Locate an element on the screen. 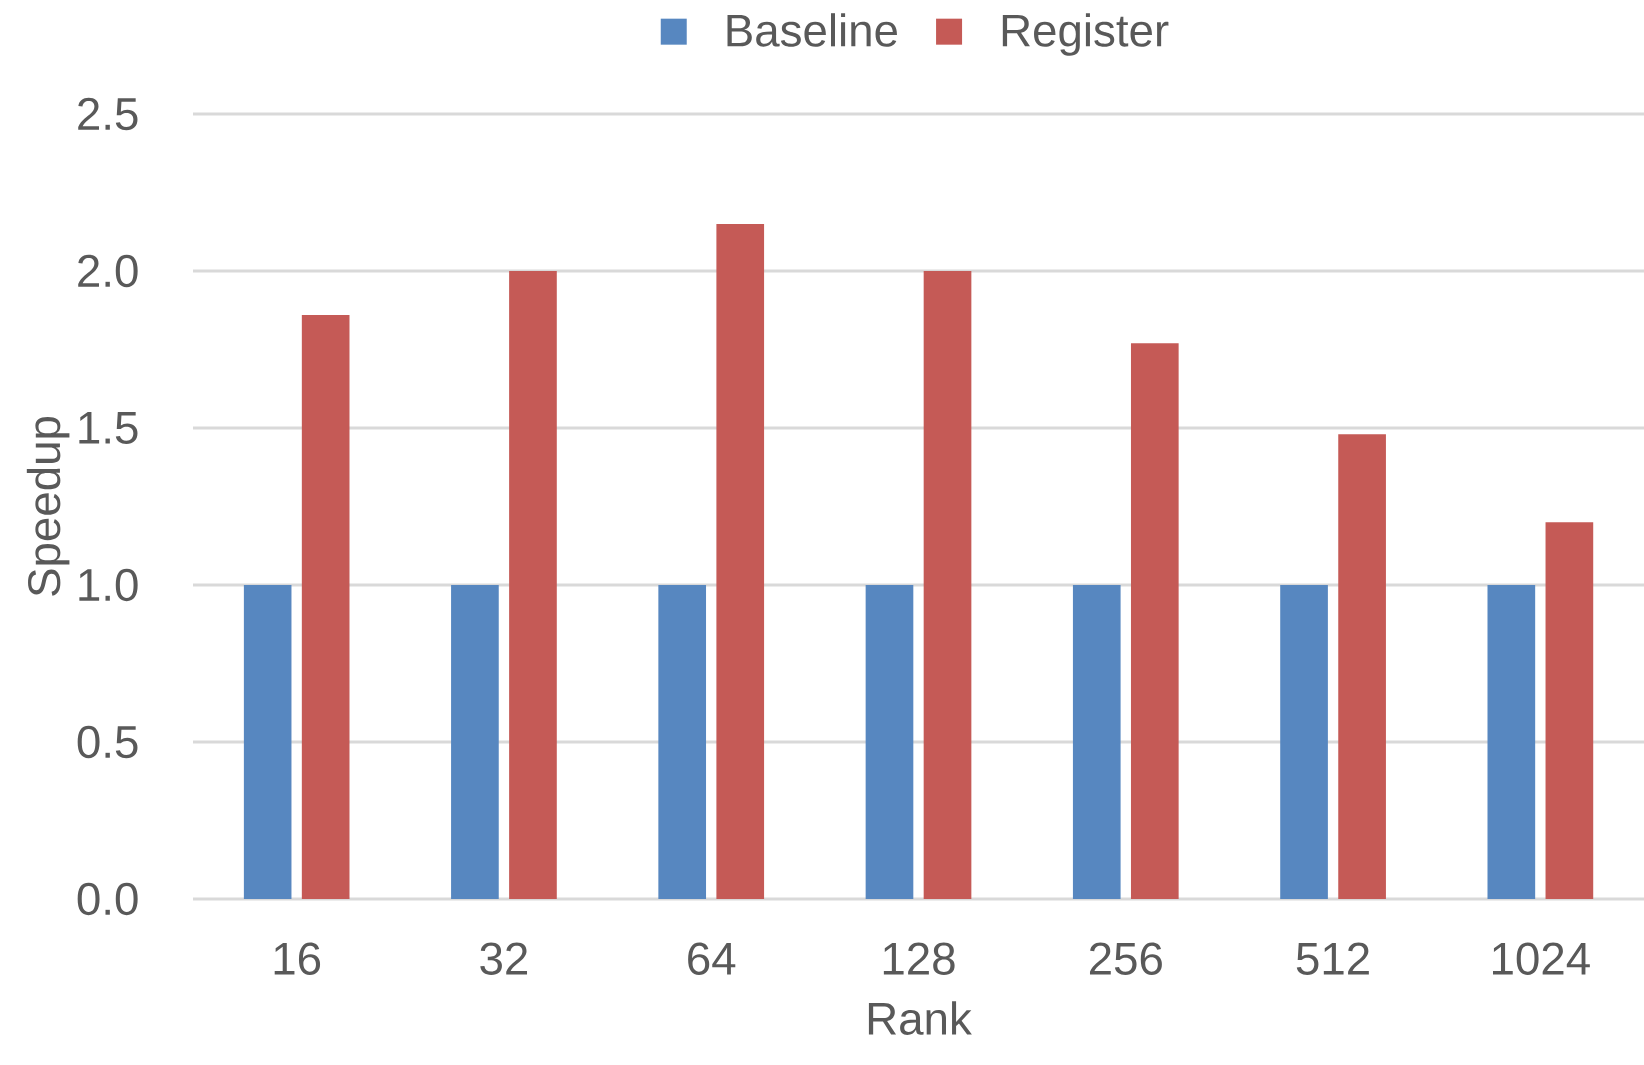 This screenshot has height=1065, width=1644. x-tick-label: 512 is located at coordinates (1332, 958).